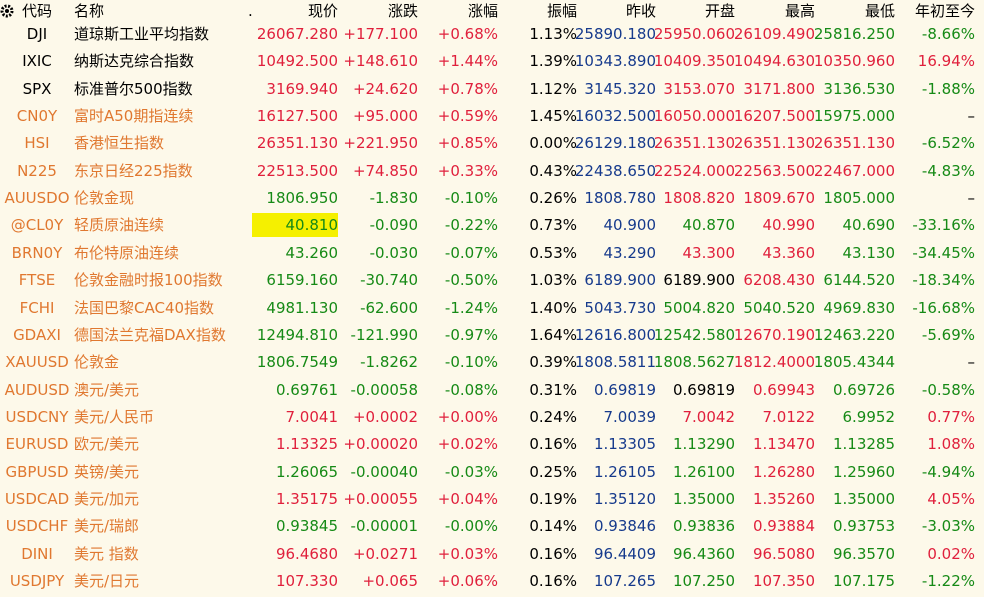 The width and height of the screenshot is (984, 597). Describe the element at coordinates (863, 471) in the screenshot. I see `table-cell: 1.25960` at that location.